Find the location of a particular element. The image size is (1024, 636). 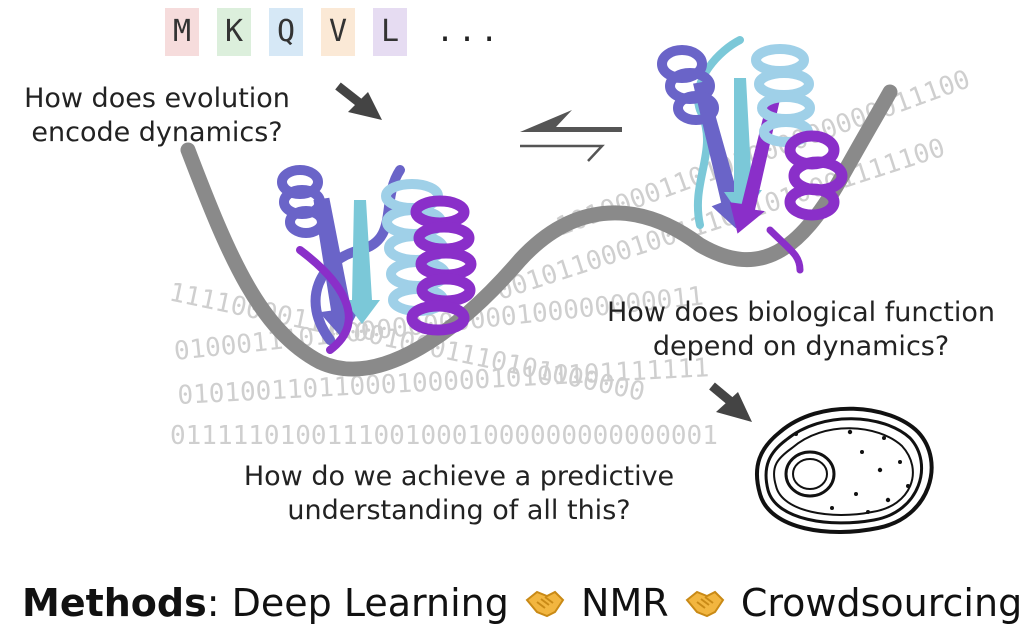

binary-row: 01111101001110010001000000000000001 is located at coordinates (444, 436).